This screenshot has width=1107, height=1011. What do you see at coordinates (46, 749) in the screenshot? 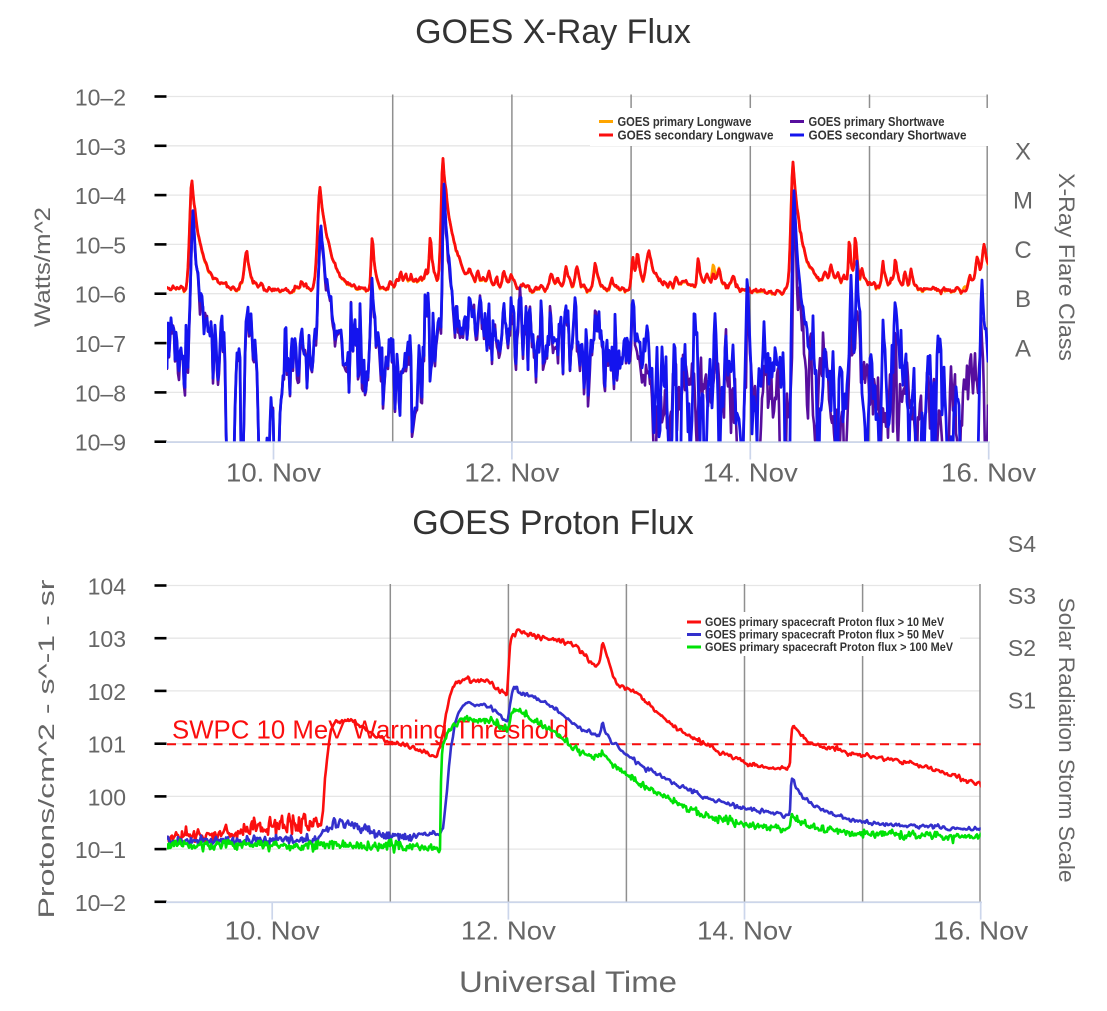
I see `svg-text: Protons/cm^2 - s^-1 - sr` at bounding box center [46, 749].